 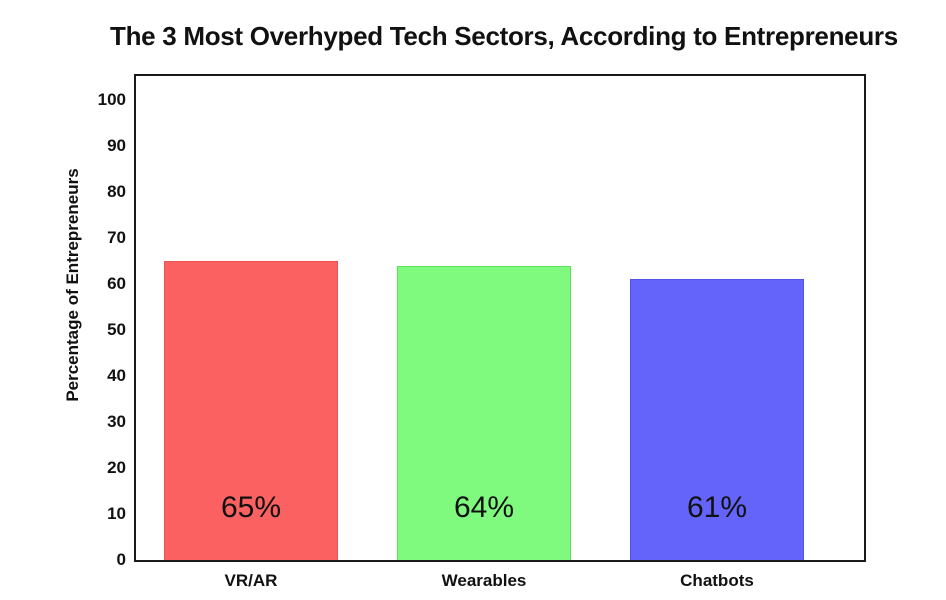 I want to click on bar-vr-ar: 65%, so click(x=251, y=410).